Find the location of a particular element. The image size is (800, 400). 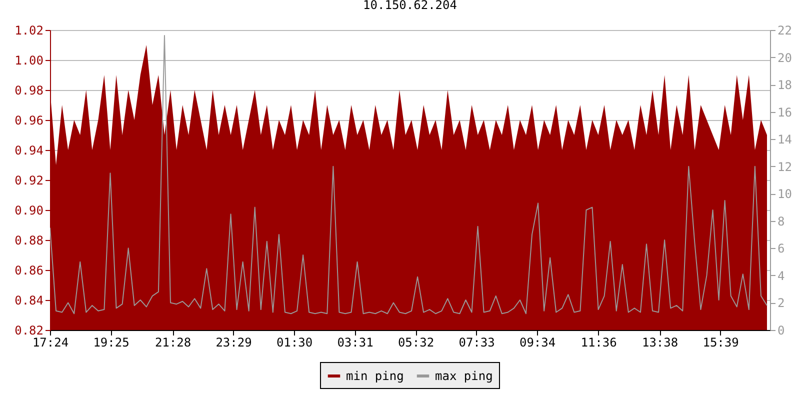

x-tick-label: 17:24 is located at coordinates (50, 343).